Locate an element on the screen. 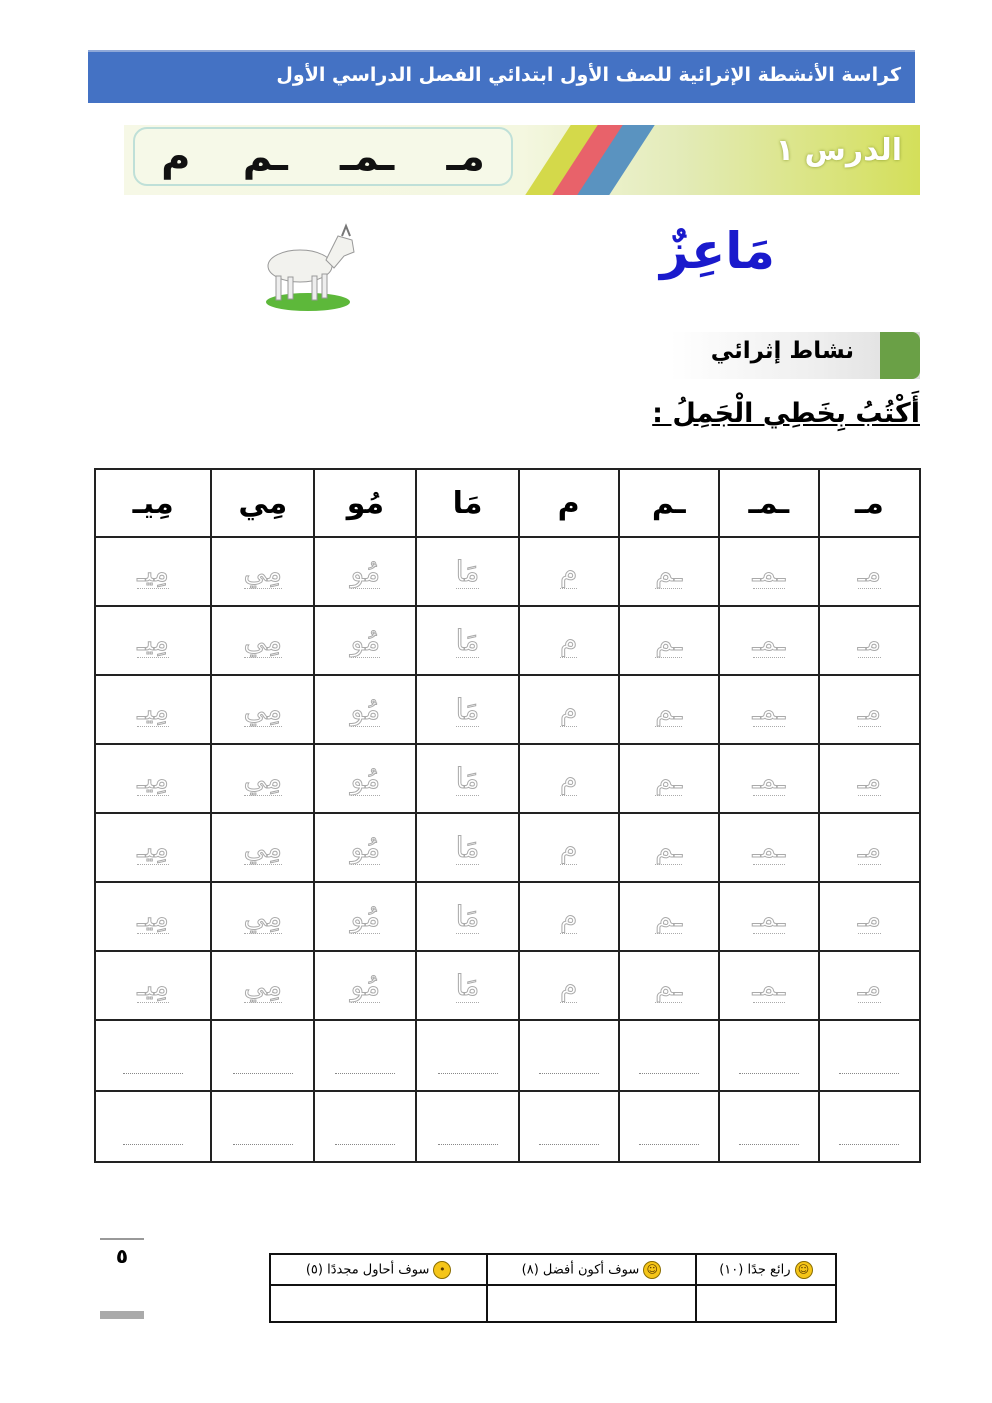 This screenshot has width=992, height=1403. writing-row is located at coordinates (507, 1126).